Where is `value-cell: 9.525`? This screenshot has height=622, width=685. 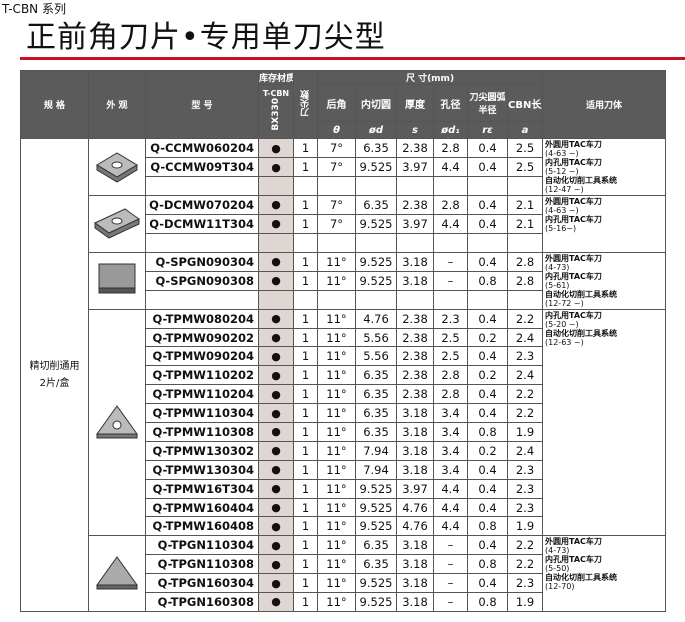 value-cell: 9.525 is located at coordinates (376, 507).